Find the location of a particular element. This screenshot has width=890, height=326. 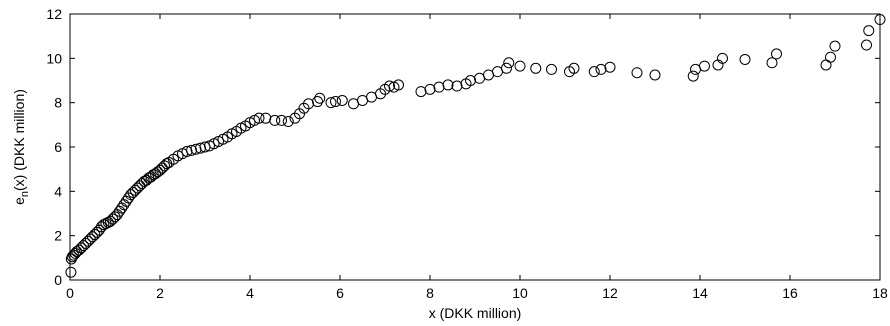

x-tick-label: 16 is located at coordinates (790, 293).